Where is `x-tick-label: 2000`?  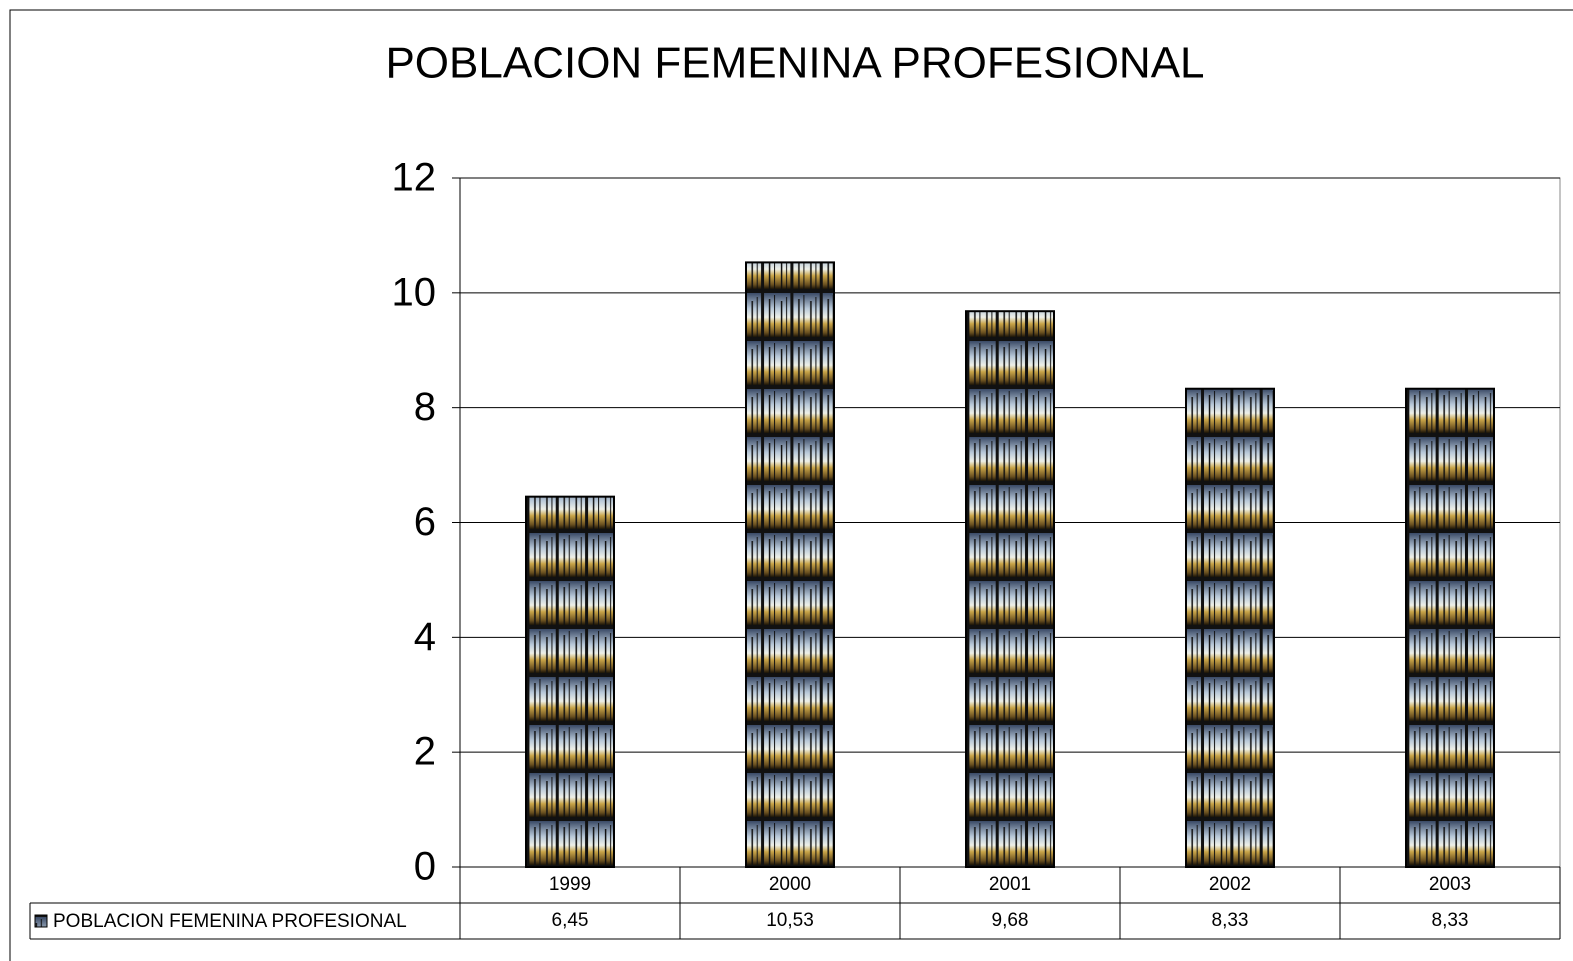 x-tick-label: 2000 is located at coordinates (790, 884).